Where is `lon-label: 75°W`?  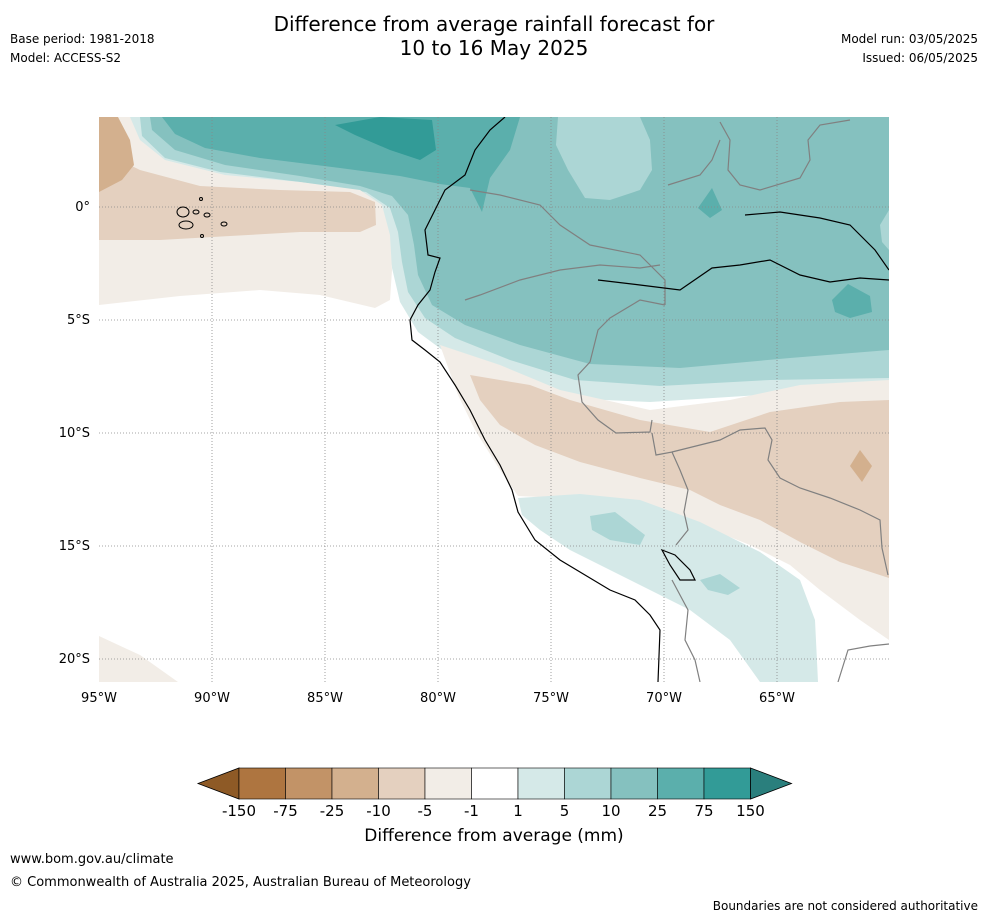 lon-label: 75°W is located at coordinates (551, 698).